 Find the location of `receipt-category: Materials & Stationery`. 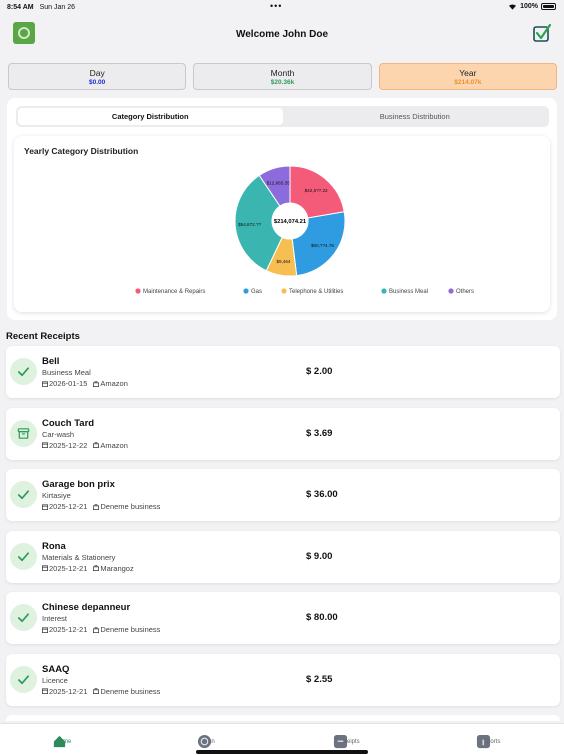

receipt-category: Materials & Stationery is located at coordinates (79, 557).